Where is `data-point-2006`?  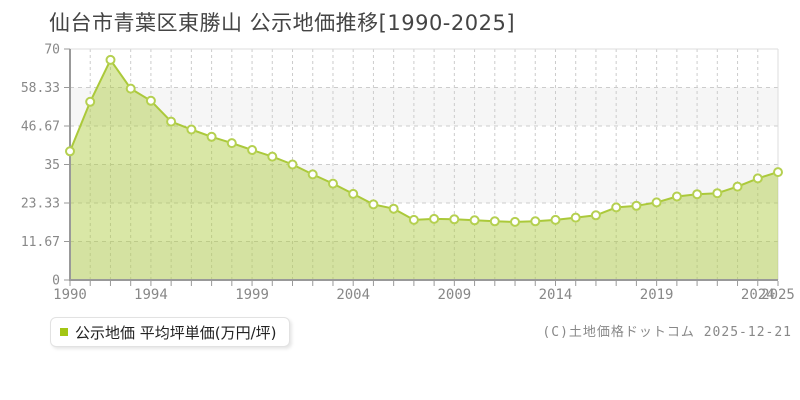 data-point-2006 is located at coordinates (393, 208).